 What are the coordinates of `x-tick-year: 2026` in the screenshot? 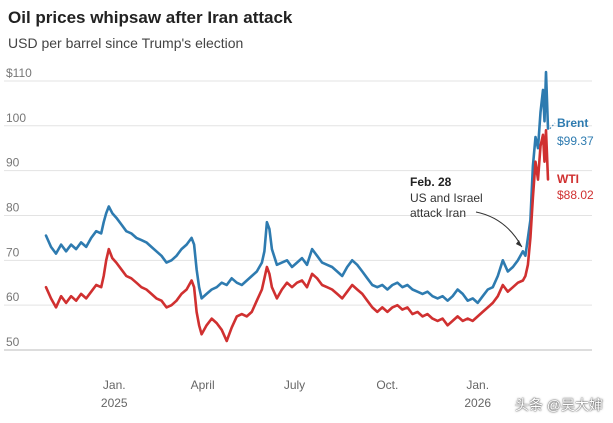 It's located at (477, 403).